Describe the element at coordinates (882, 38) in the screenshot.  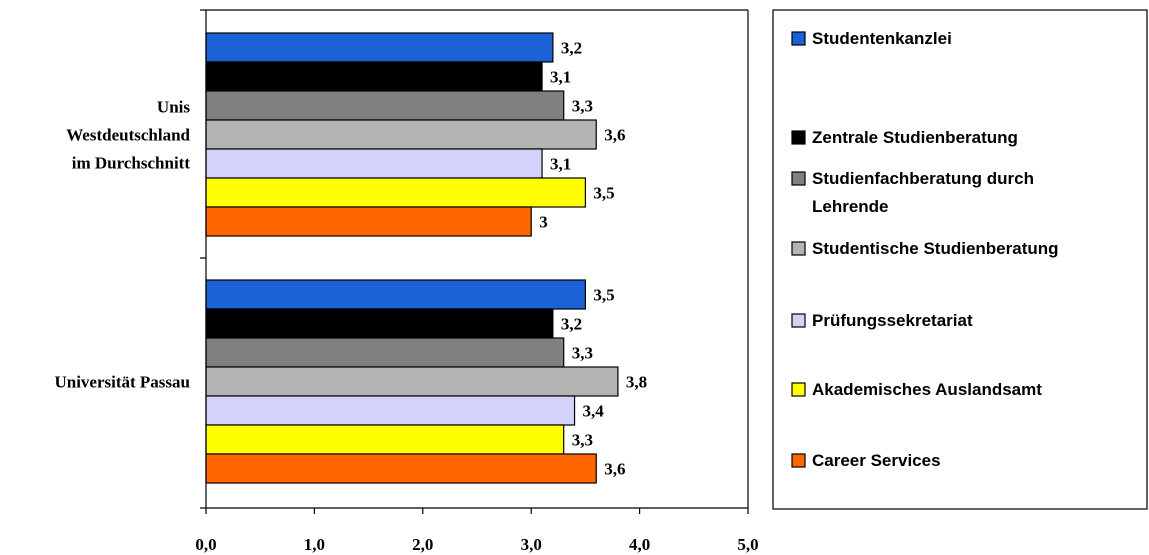
I see `legend-label: Studentenkanzlei` at that location.